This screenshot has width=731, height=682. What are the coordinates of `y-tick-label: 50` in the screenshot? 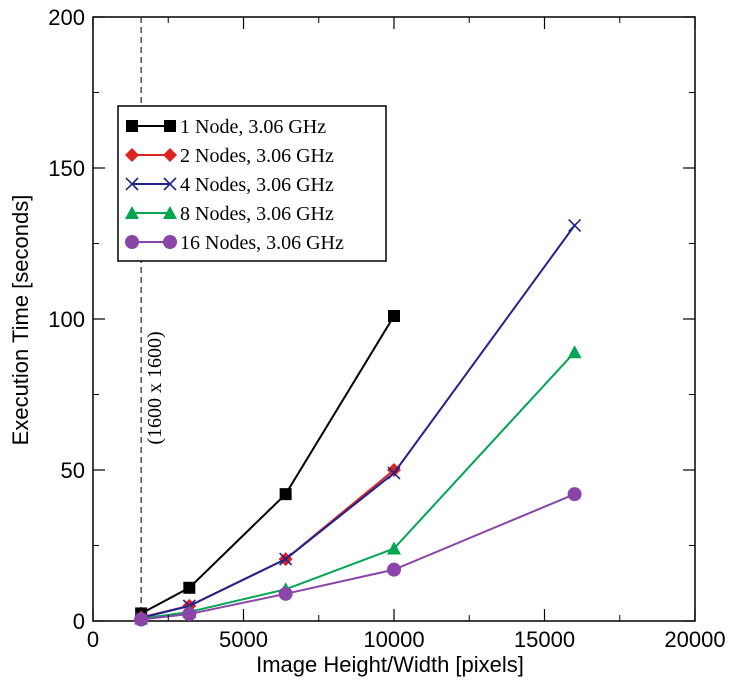 It's located at (73, 470).